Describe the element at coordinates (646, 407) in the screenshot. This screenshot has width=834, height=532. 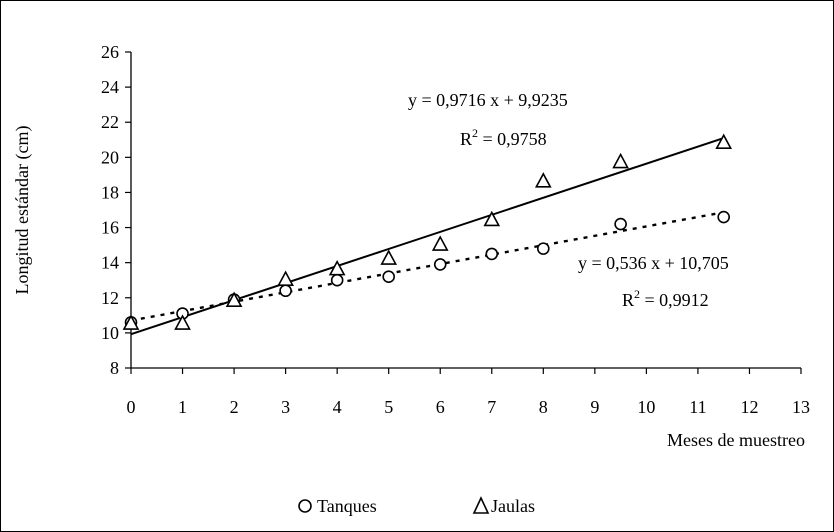
I see `x-tick-label: 10` at that location.